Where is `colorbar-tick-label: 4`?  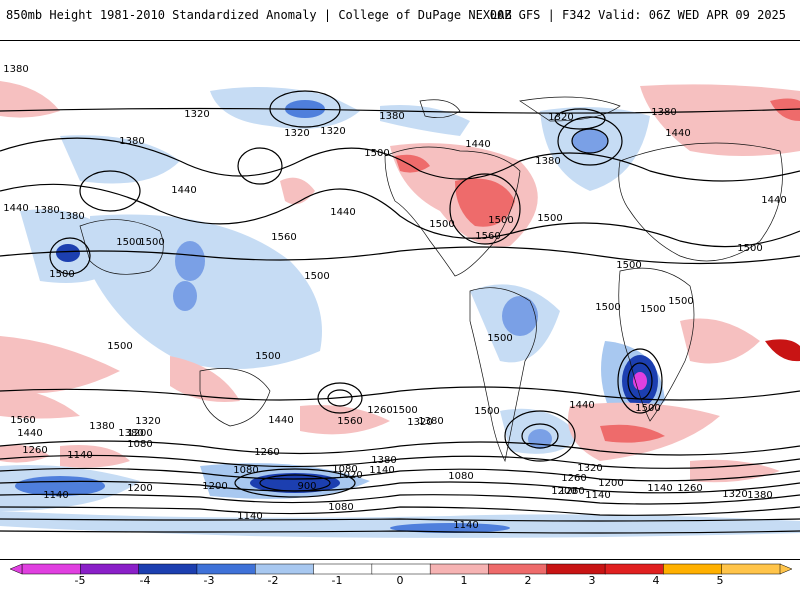
colorbar-tick-label: 4 is located at coordinates (656, 580).